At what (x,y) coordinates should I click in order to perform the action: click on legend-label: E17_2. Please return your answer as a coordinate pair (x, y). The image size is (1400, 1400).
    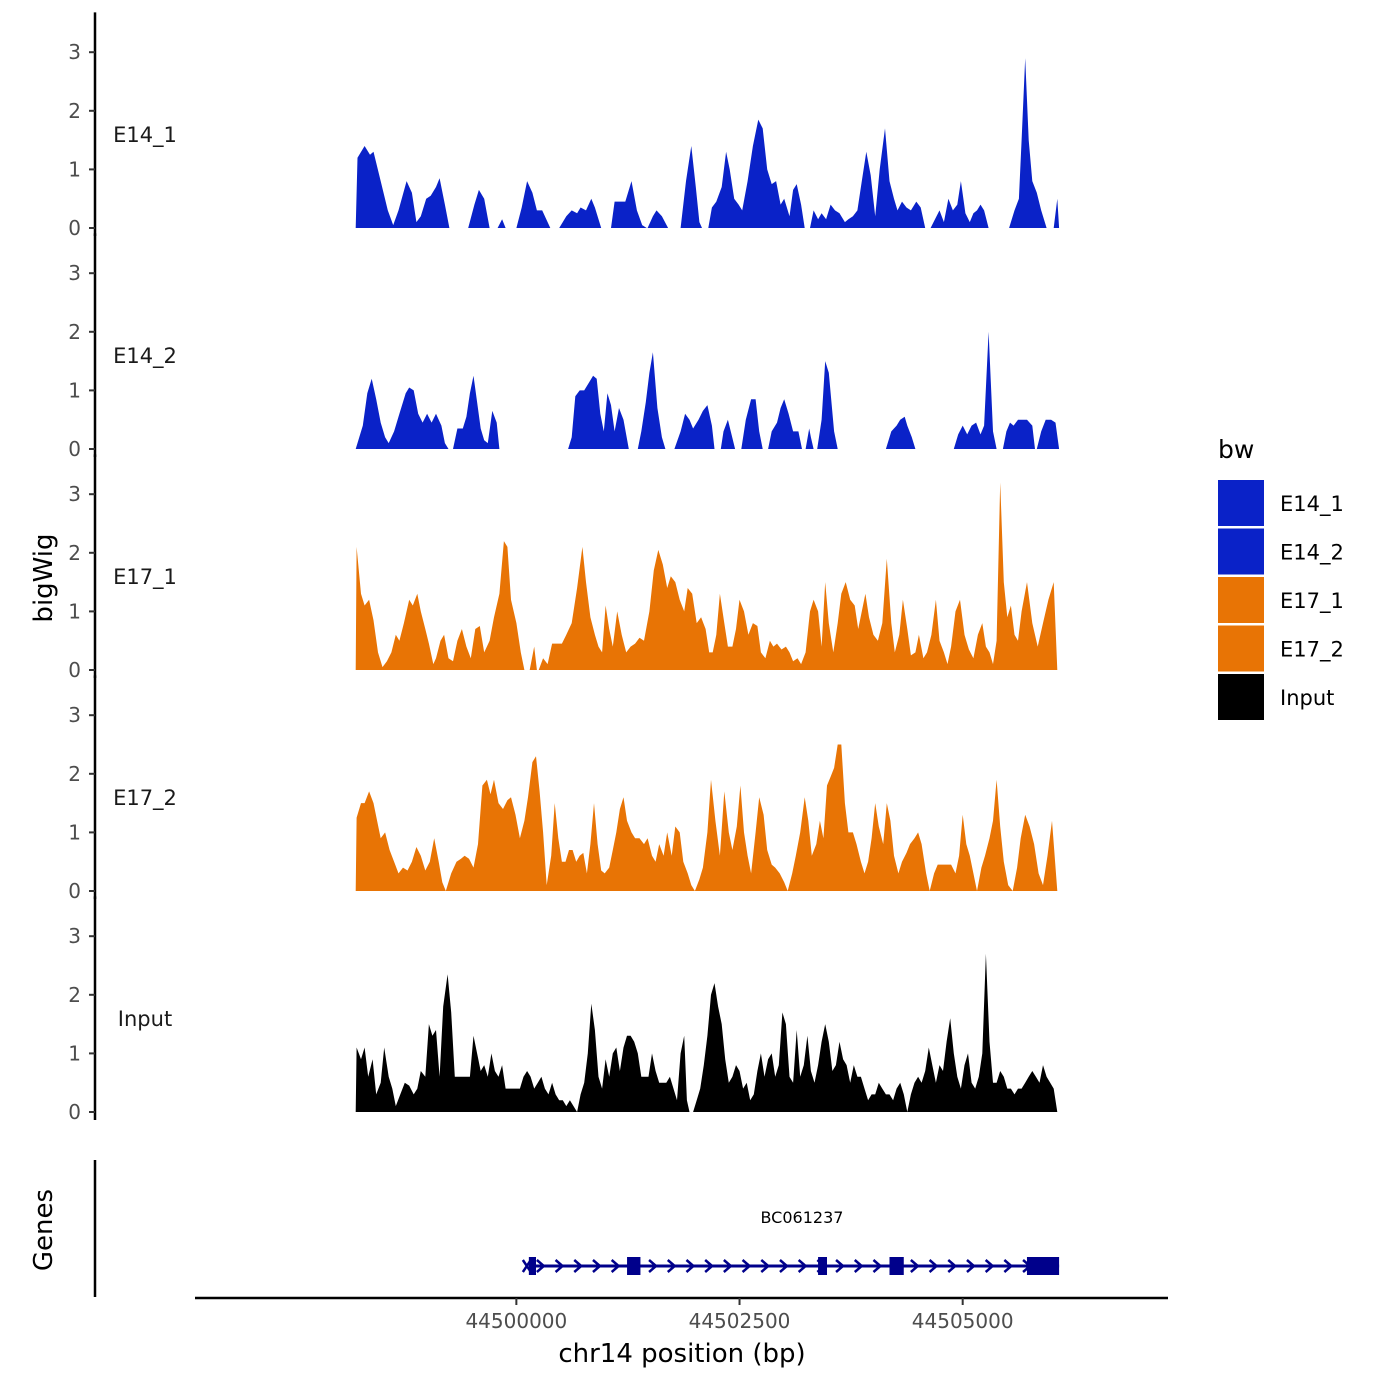
    Looking at the image, I should click on (1312, 650).